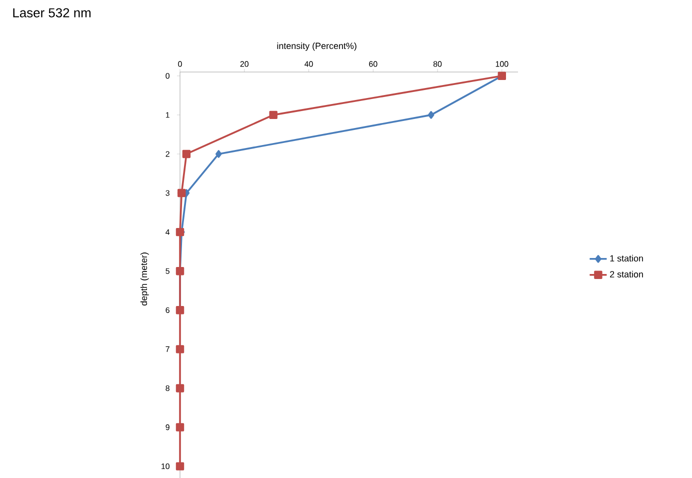 This screenshot has height=478, width=692. Describe the element at coordinates (52, 13) in the screenshot. I see `text: Laser 532 nm` at that location.